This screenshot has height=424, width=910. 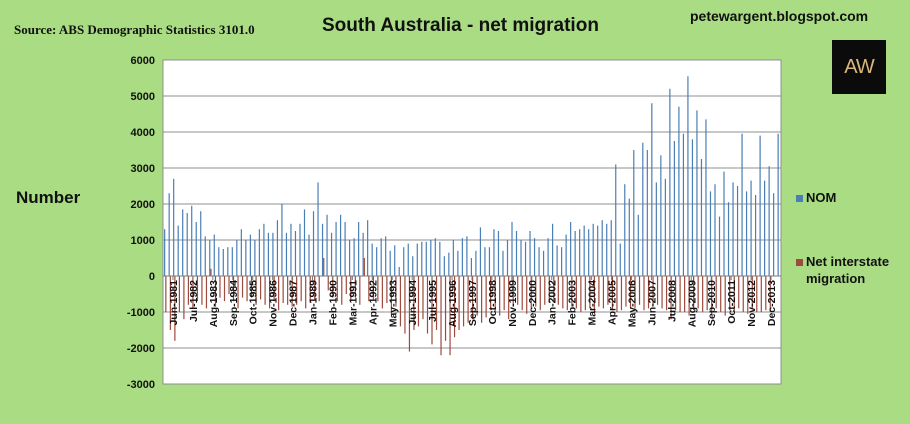 I want to click on x-tick-label: Oct-2011, so click(x=732, y=302).